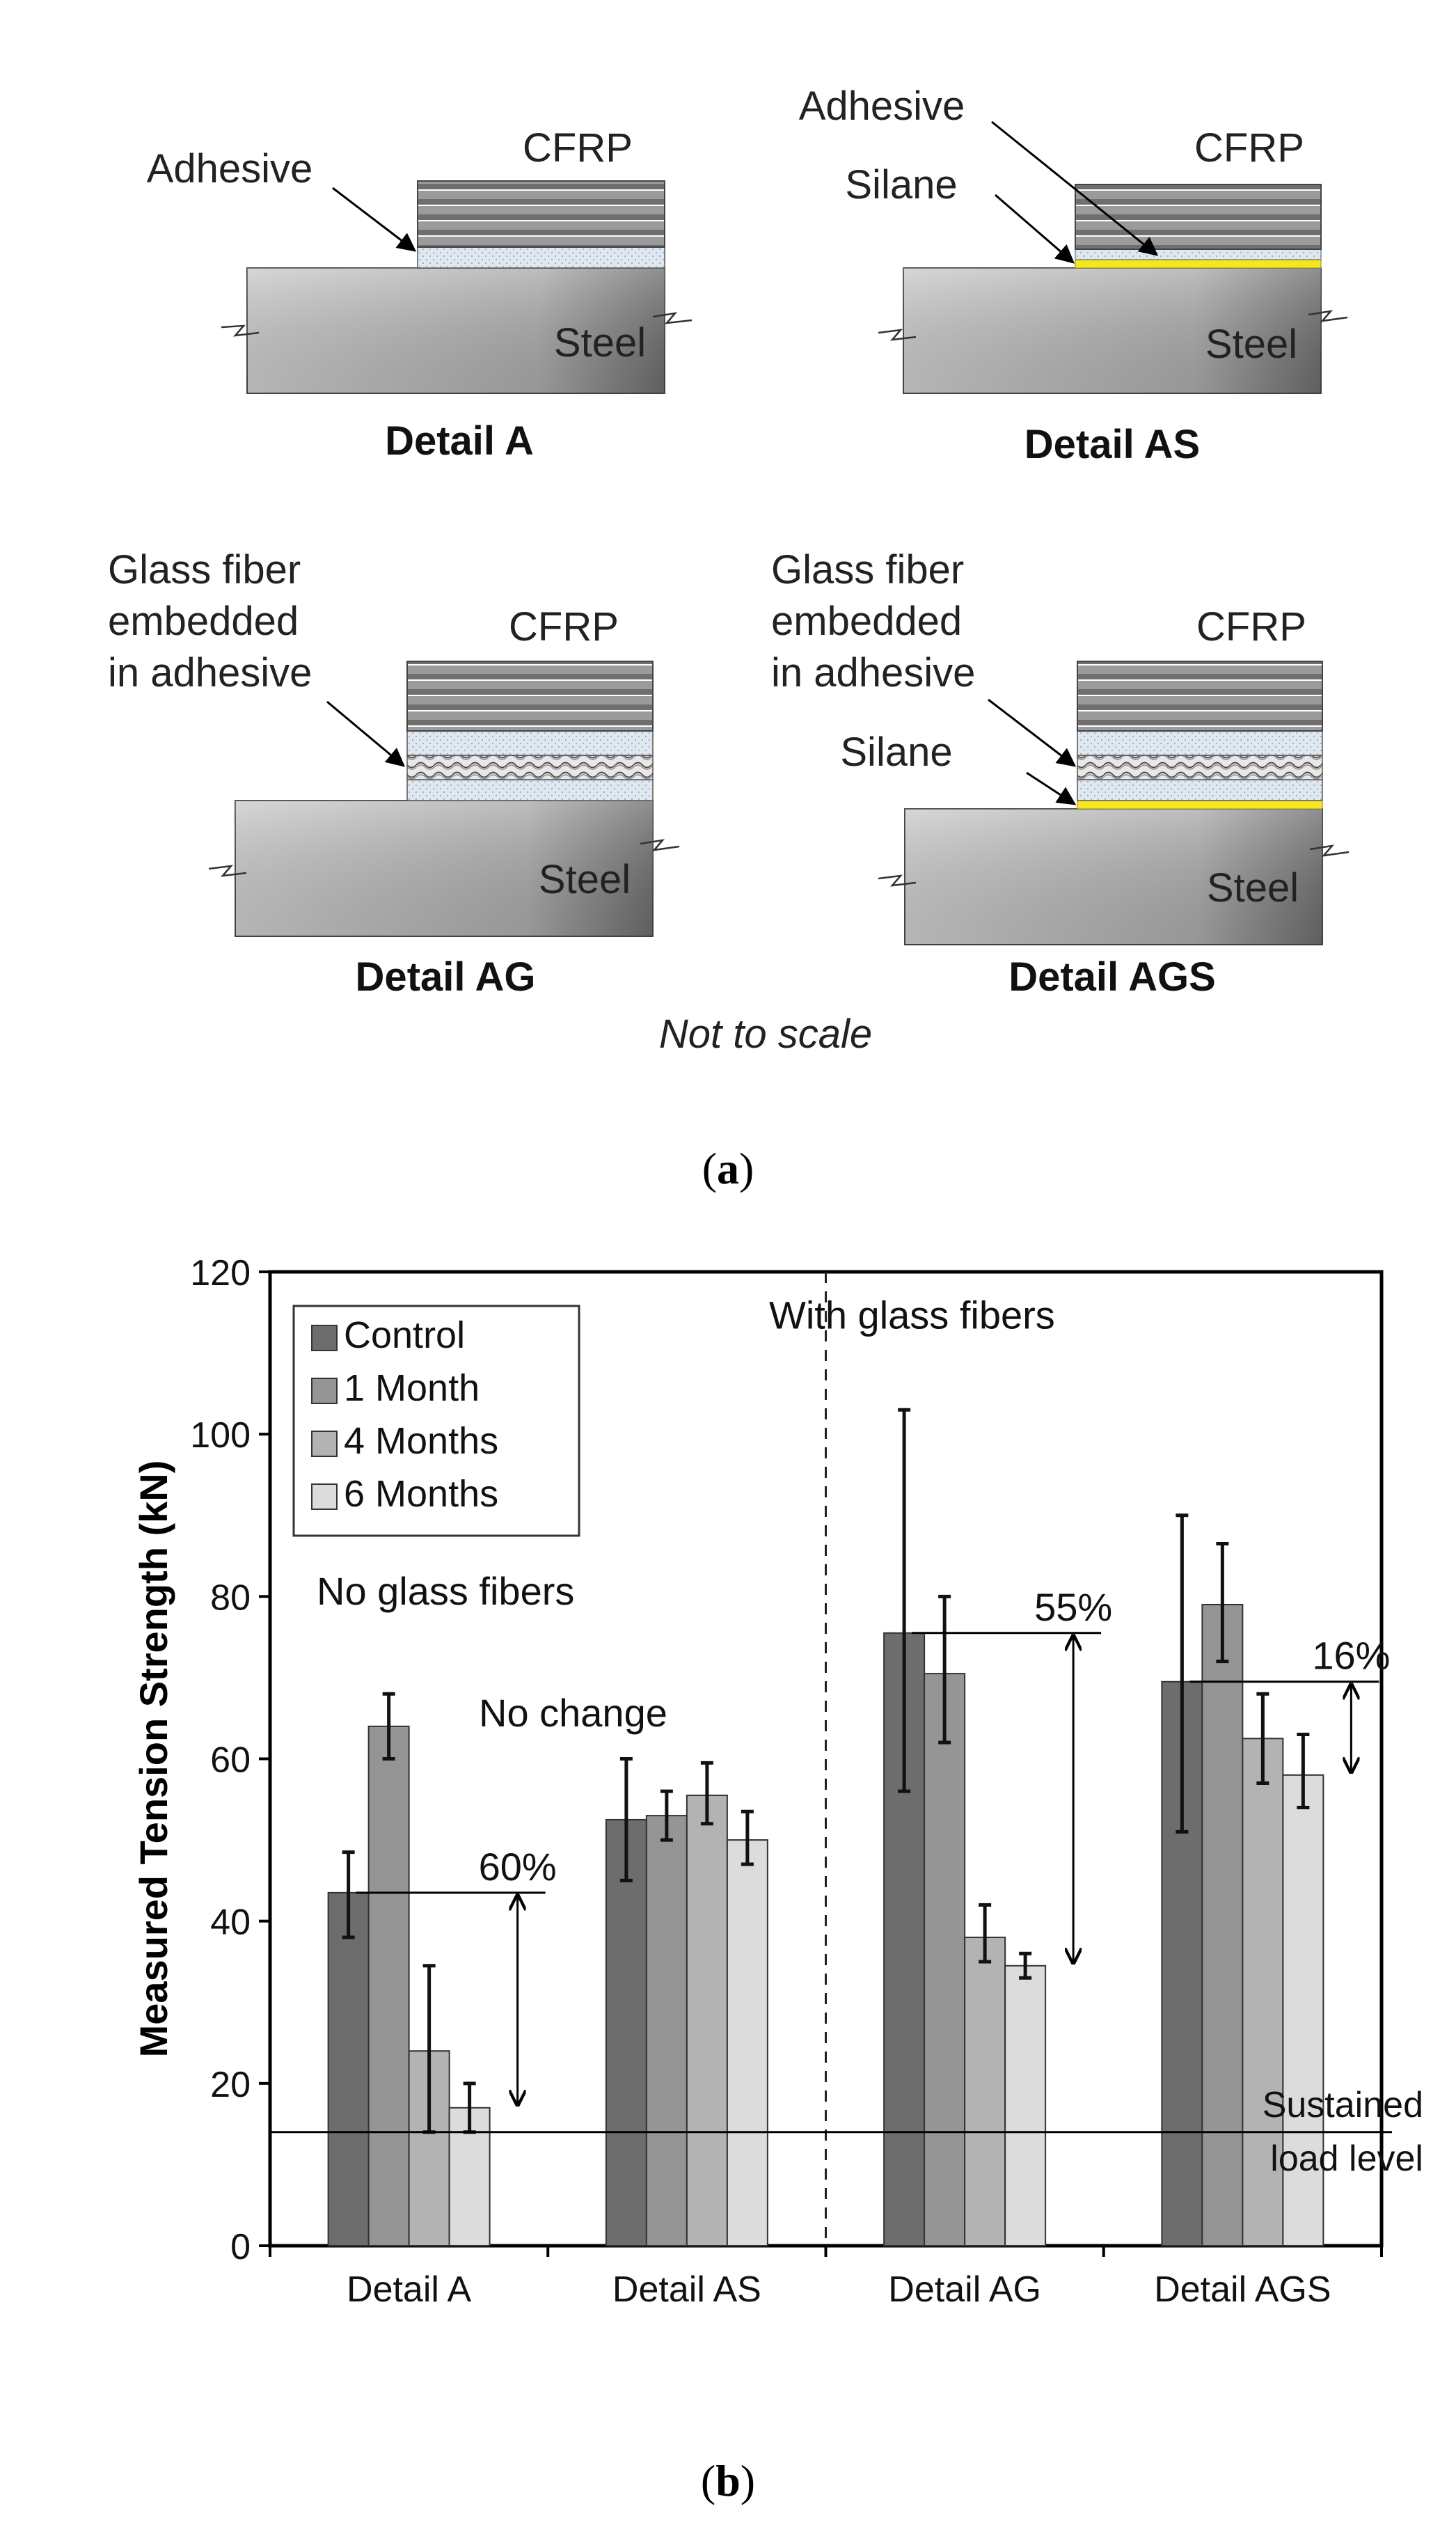 This screenshot has width=1456, height=2543. Describe the element at coordinates (446, 977) in the screenshot. I see `detail-ag-title: Detail AG` at that location.